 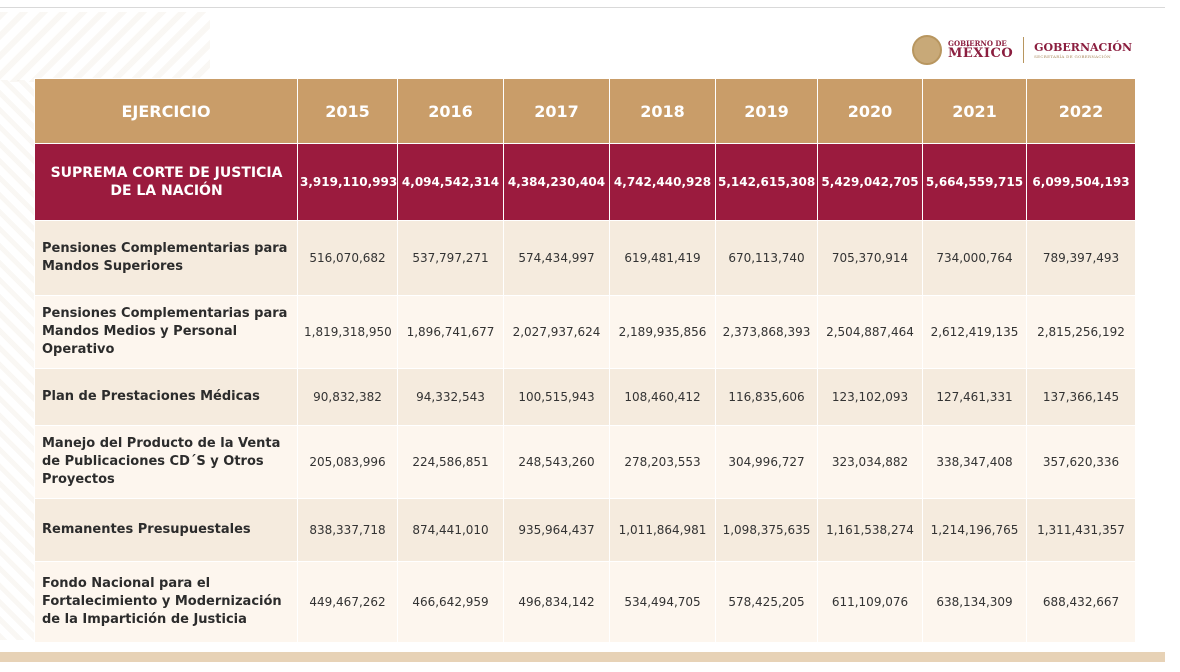 I want to click on column-header-ejercicio: EJERCICIO, so click(x=166, y=111).